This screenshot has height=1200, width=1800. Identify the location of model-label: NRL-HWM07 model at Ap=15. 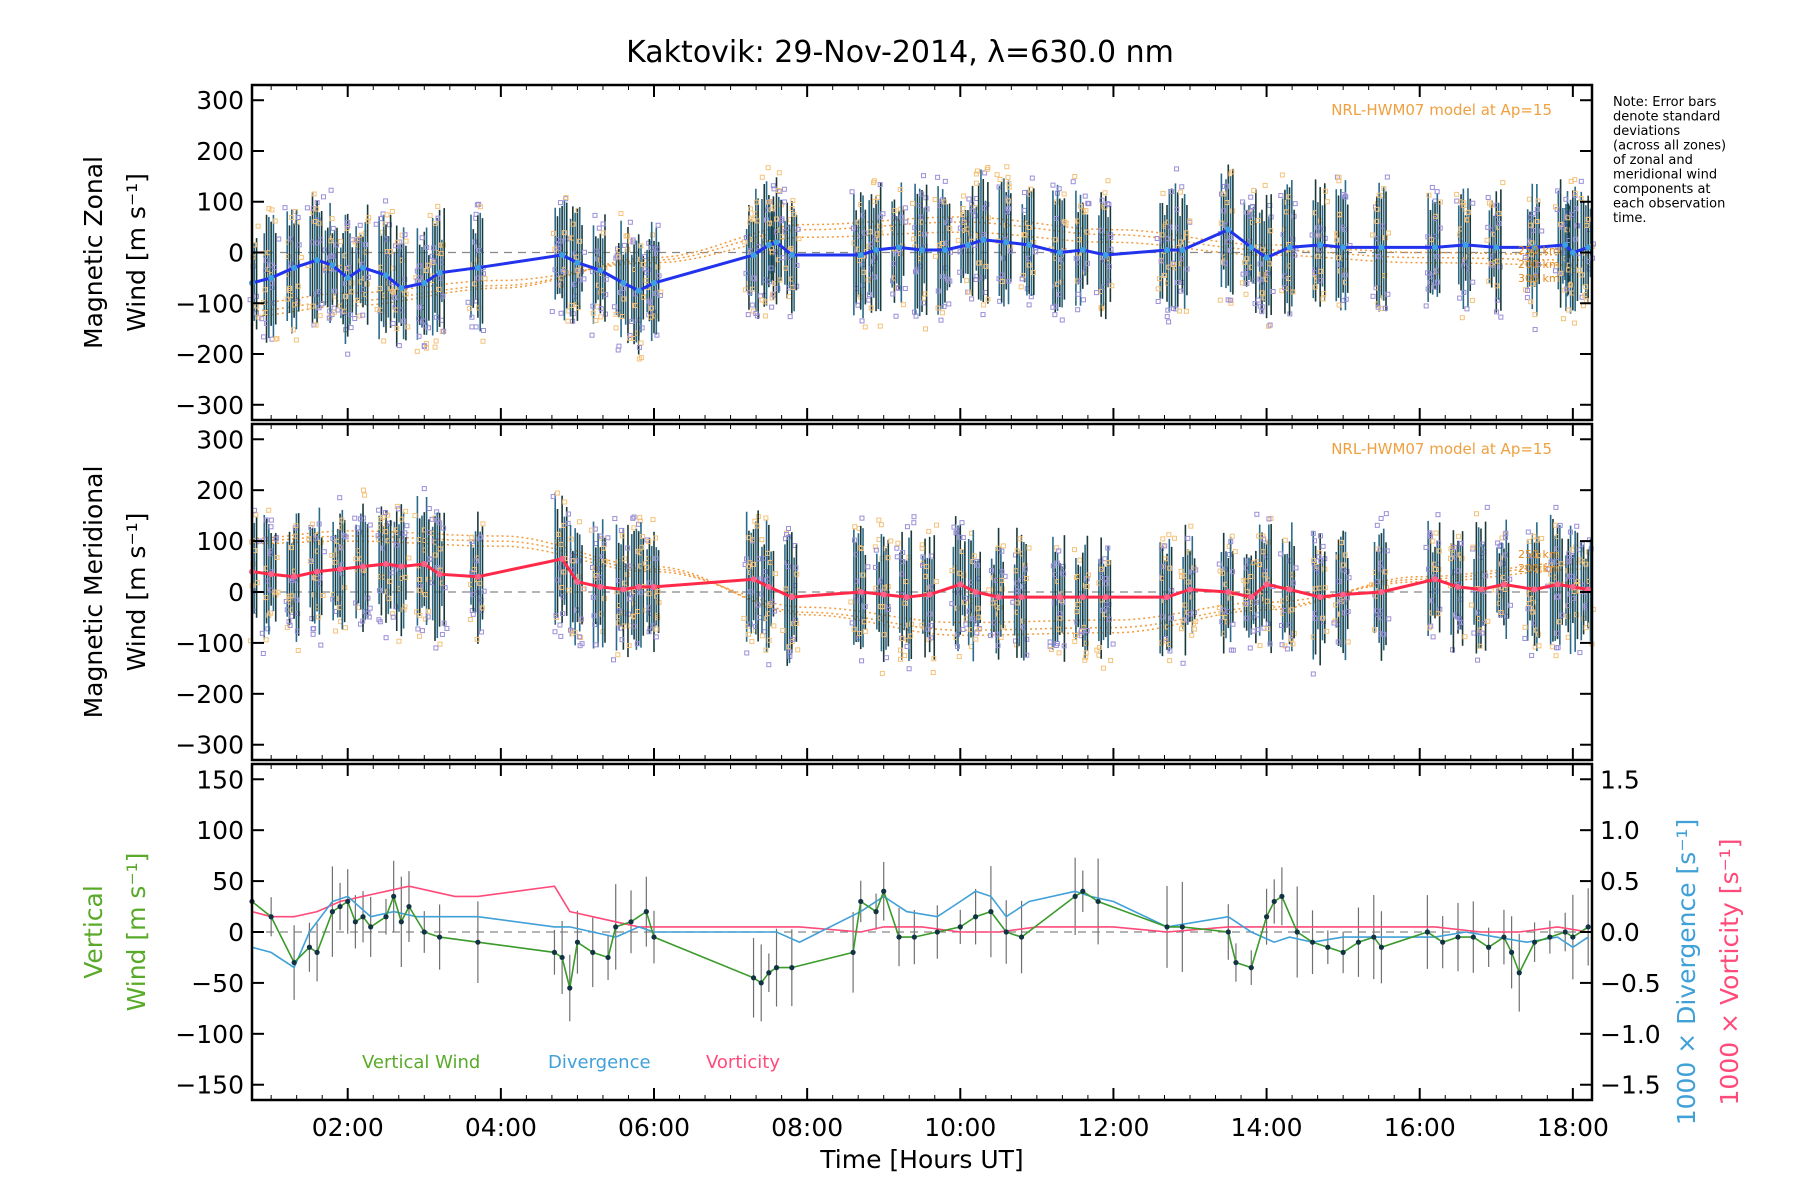
(1441, 449).